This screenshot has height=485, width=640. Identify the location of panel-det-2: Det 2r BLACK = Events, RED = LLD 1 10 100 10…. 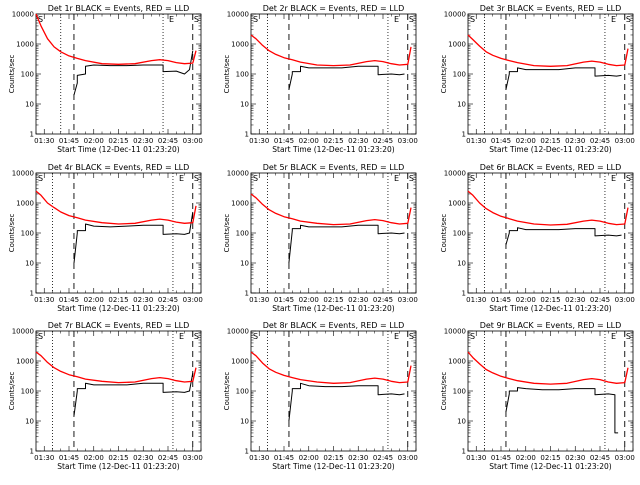
(320, 79).